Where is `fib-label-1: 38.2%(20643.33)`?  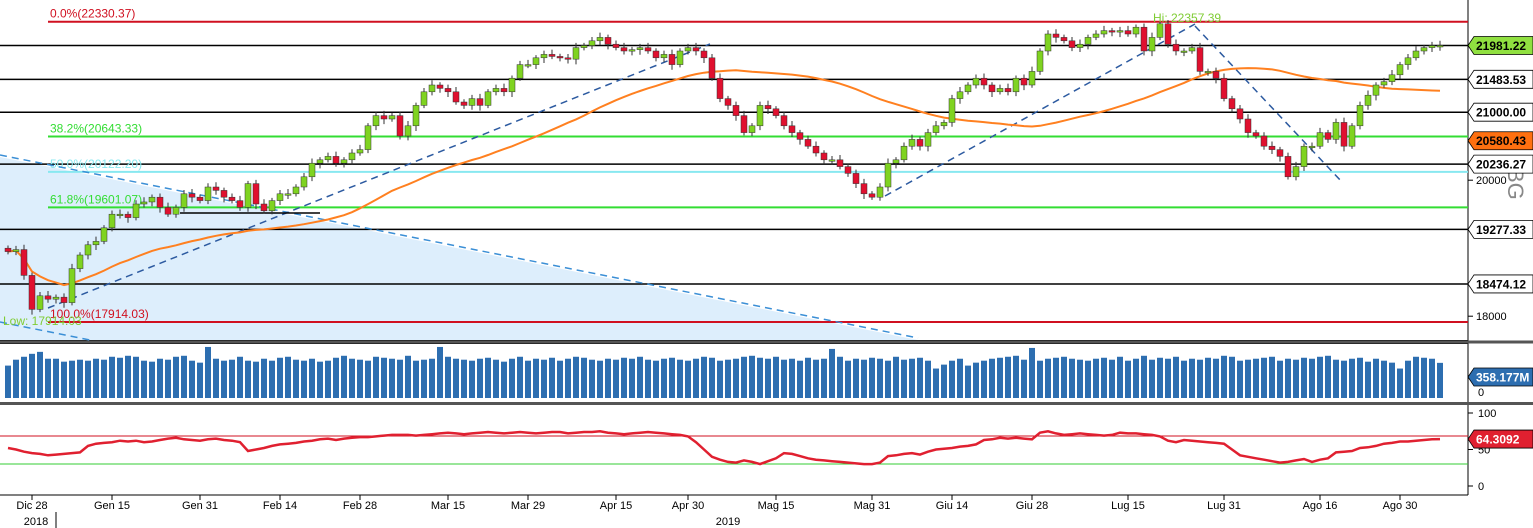 fib-label-1: 38.2%(20643.33) is located at coordinates (96, 128).